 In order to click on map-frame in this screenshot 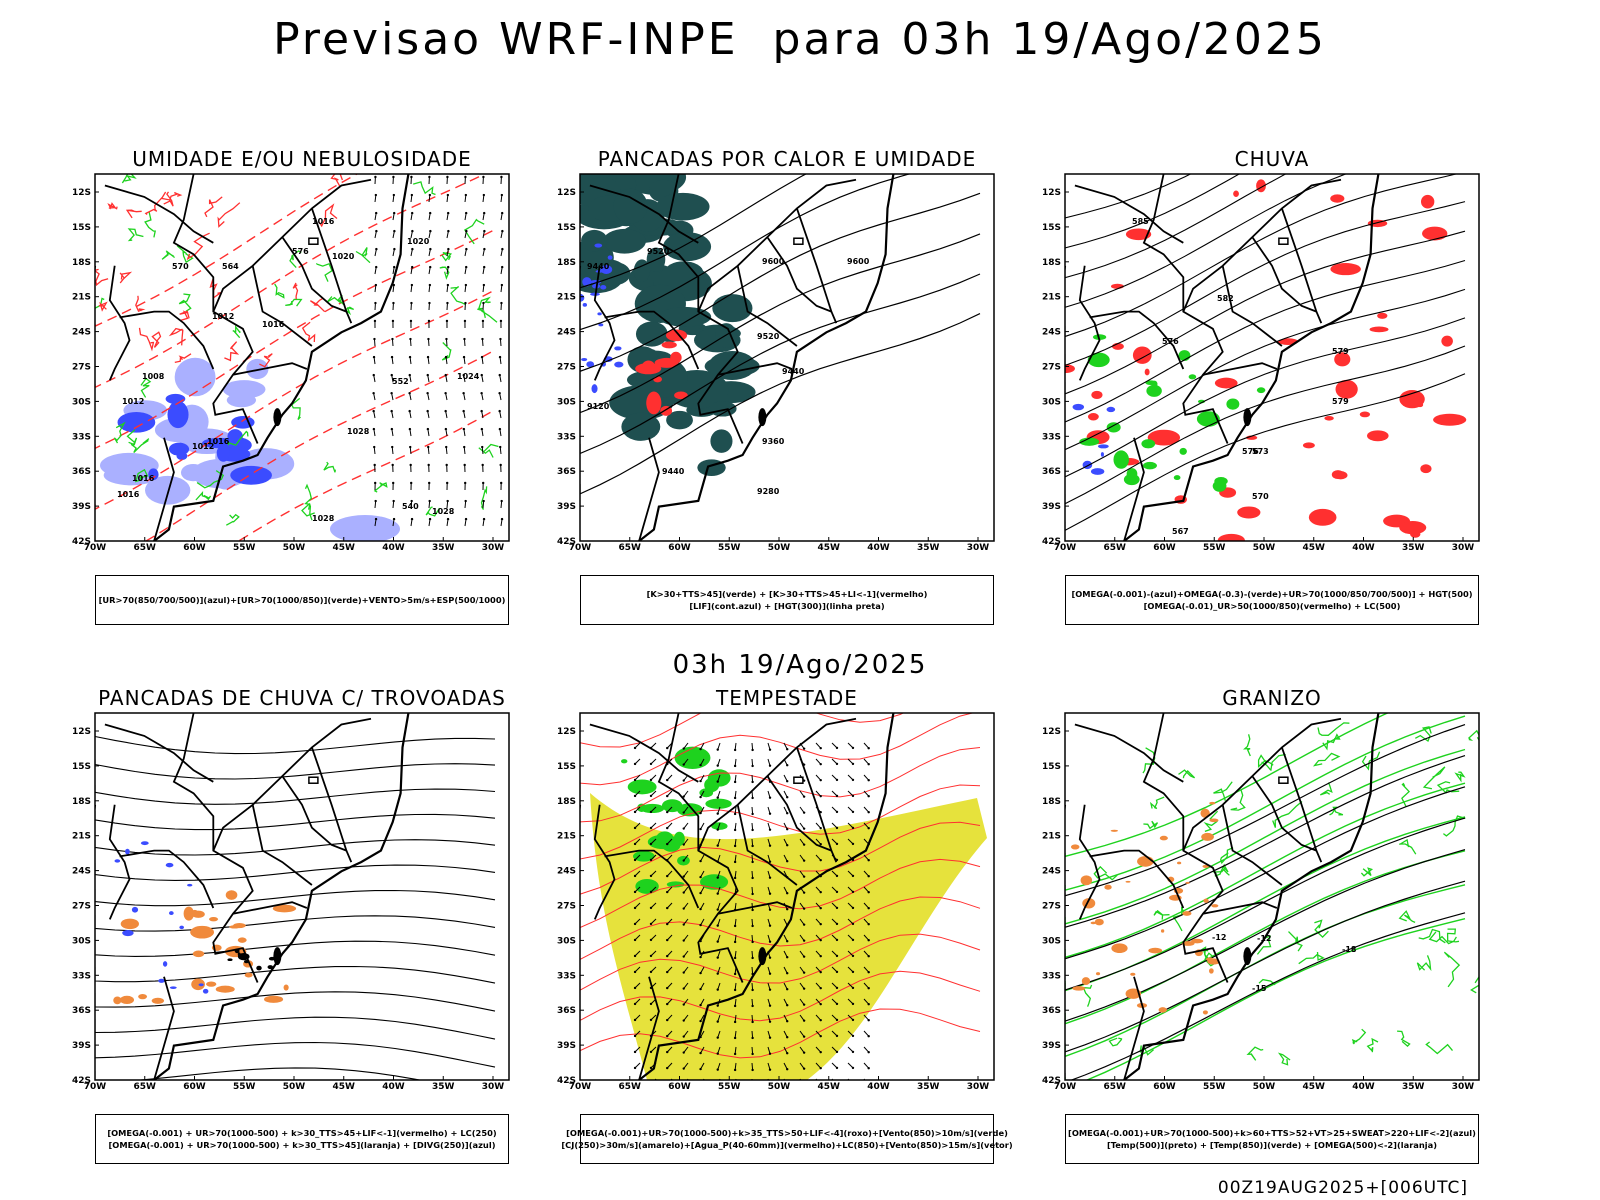, I will do `click(1272, 357)`.